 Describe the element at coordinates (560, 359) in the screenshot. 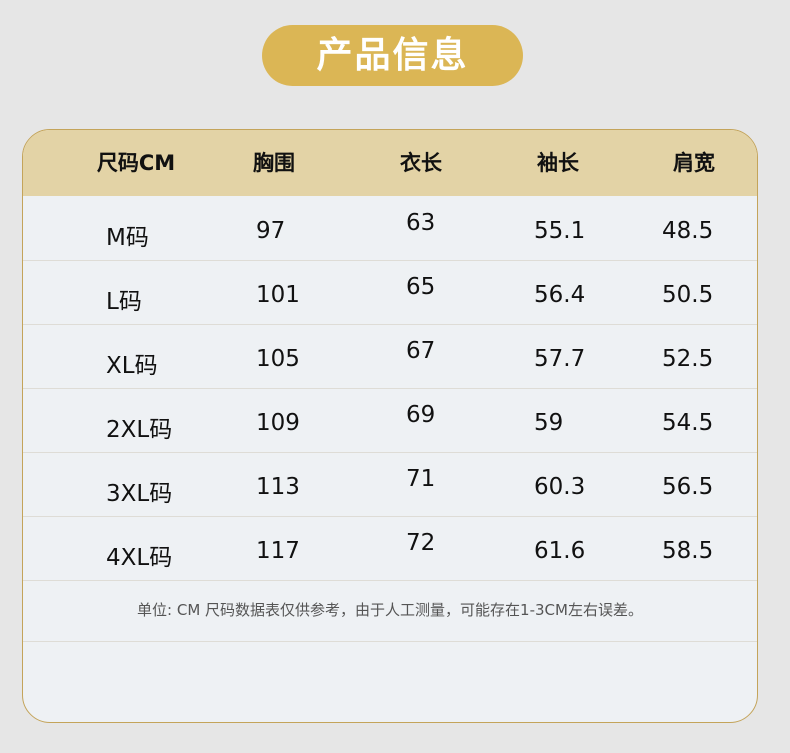

I see `table-cell: 57.7` at that location.